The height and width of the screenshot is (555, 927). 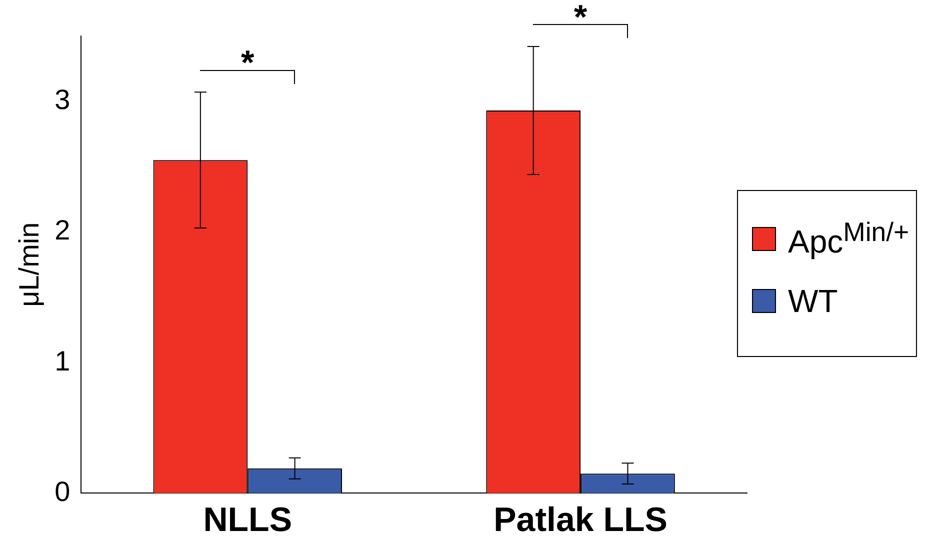 What do you see at coordinates (581, 519) in the screenshot?
I see `x-tick-label: Patlak LLS` at bounding box center [581, 519].